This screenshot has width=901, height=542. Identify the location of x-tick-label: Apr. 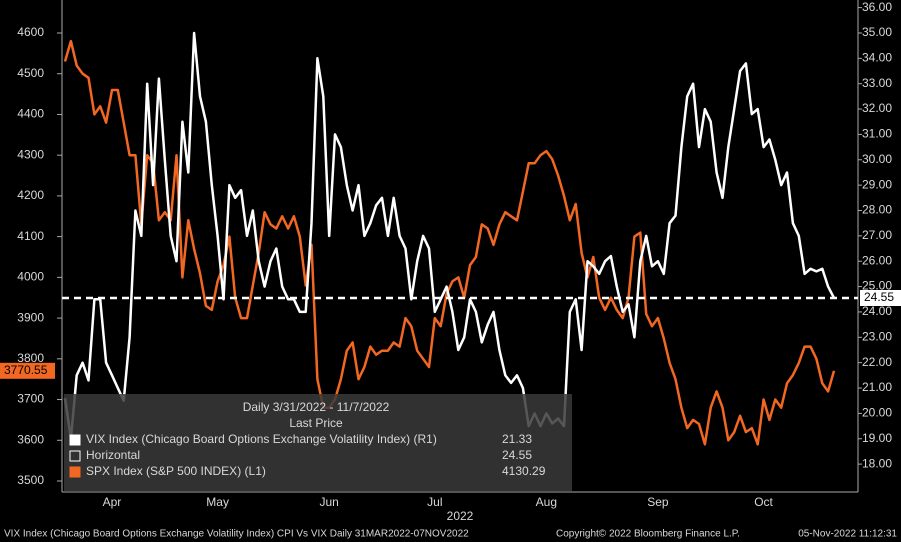
(112, 502).